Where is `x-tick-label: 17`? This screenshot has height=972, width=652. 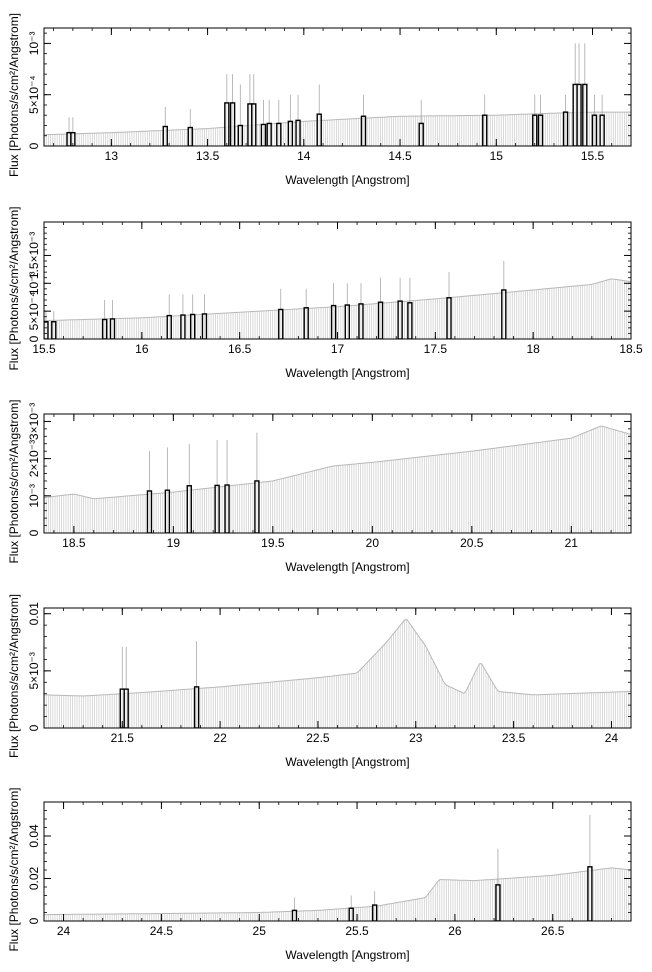 x-tick-label: 17 is located at coordinates (338, 349).